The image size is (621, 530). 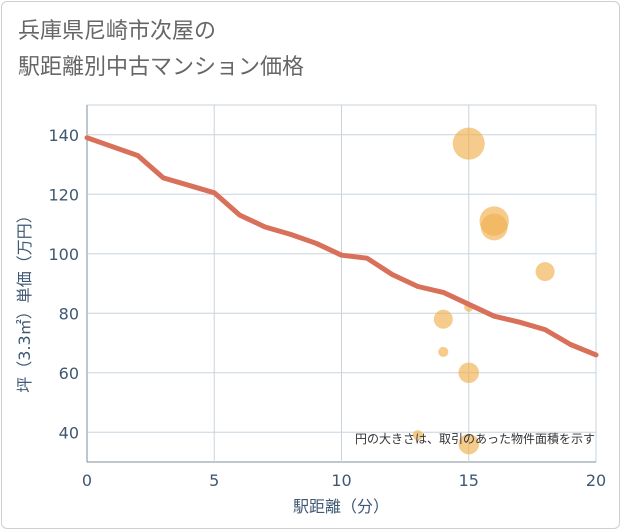 What do you see at coordinates (469, 480) in the screenshot?
I see `x-tick-label: 15` at bounding box center [469, 480].